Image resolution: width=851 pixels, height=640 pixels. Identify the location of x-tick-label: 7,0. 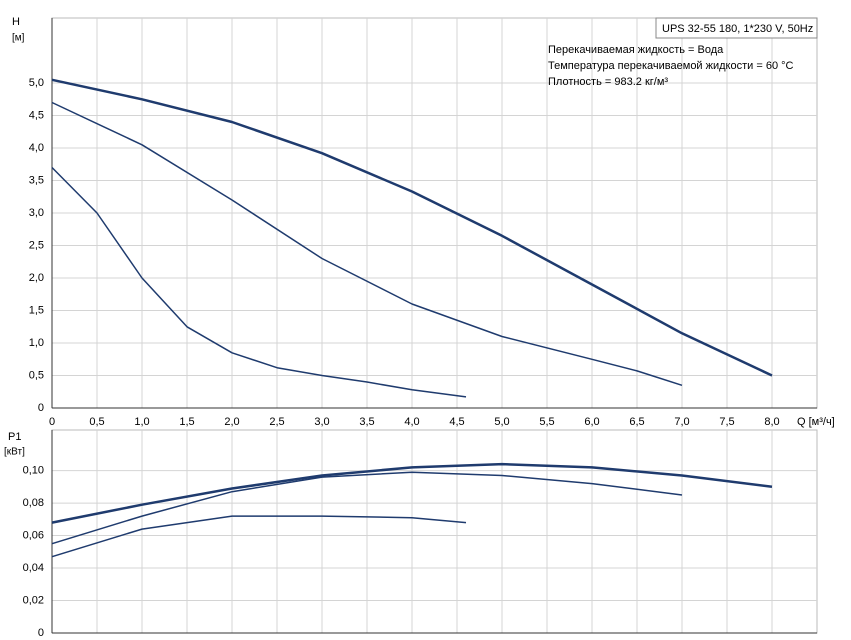
(681, 422).